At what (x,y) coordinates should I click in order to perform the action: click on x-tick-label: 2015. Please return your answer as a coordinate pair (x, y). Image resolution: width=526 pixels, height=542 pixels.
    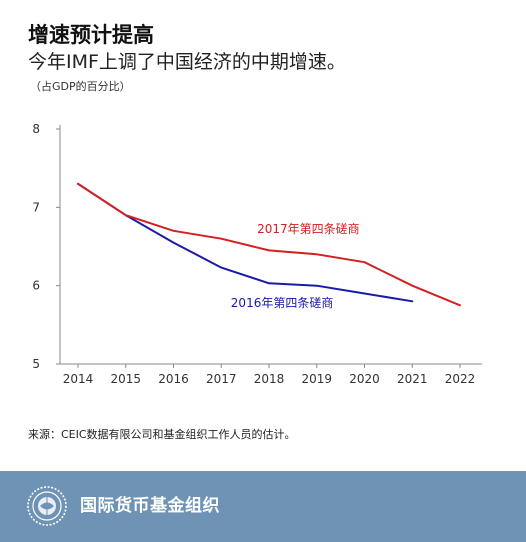
    Looking at the image, I should click on (125, 379).